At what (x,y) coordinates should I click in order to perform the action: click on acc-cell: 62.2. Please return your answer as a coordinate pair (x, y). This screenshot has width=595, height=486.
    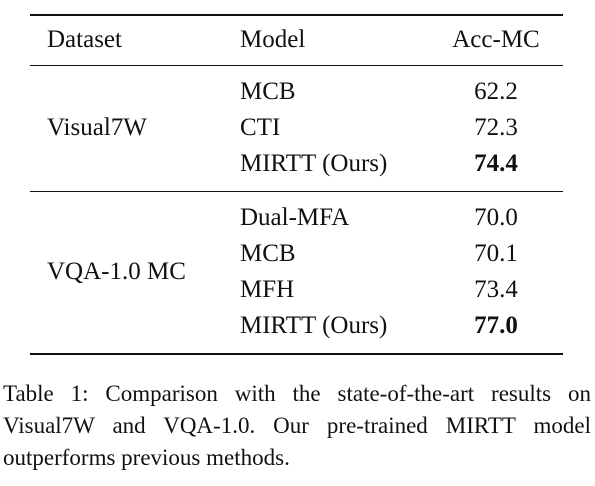
    Looking at the image, I should click on (496, 91).